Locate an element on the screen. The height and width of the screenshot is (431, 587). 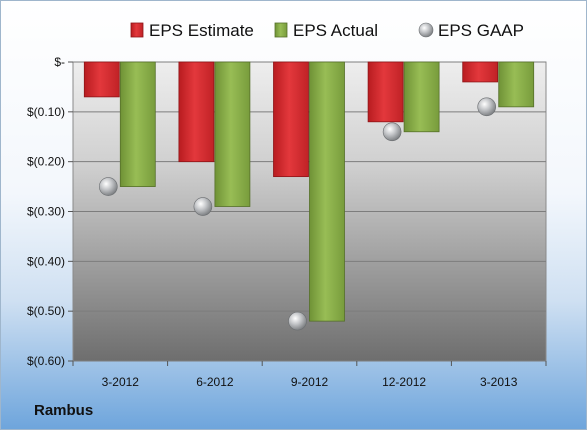
y-tick-label: $- is located at coordinates (59, 62).